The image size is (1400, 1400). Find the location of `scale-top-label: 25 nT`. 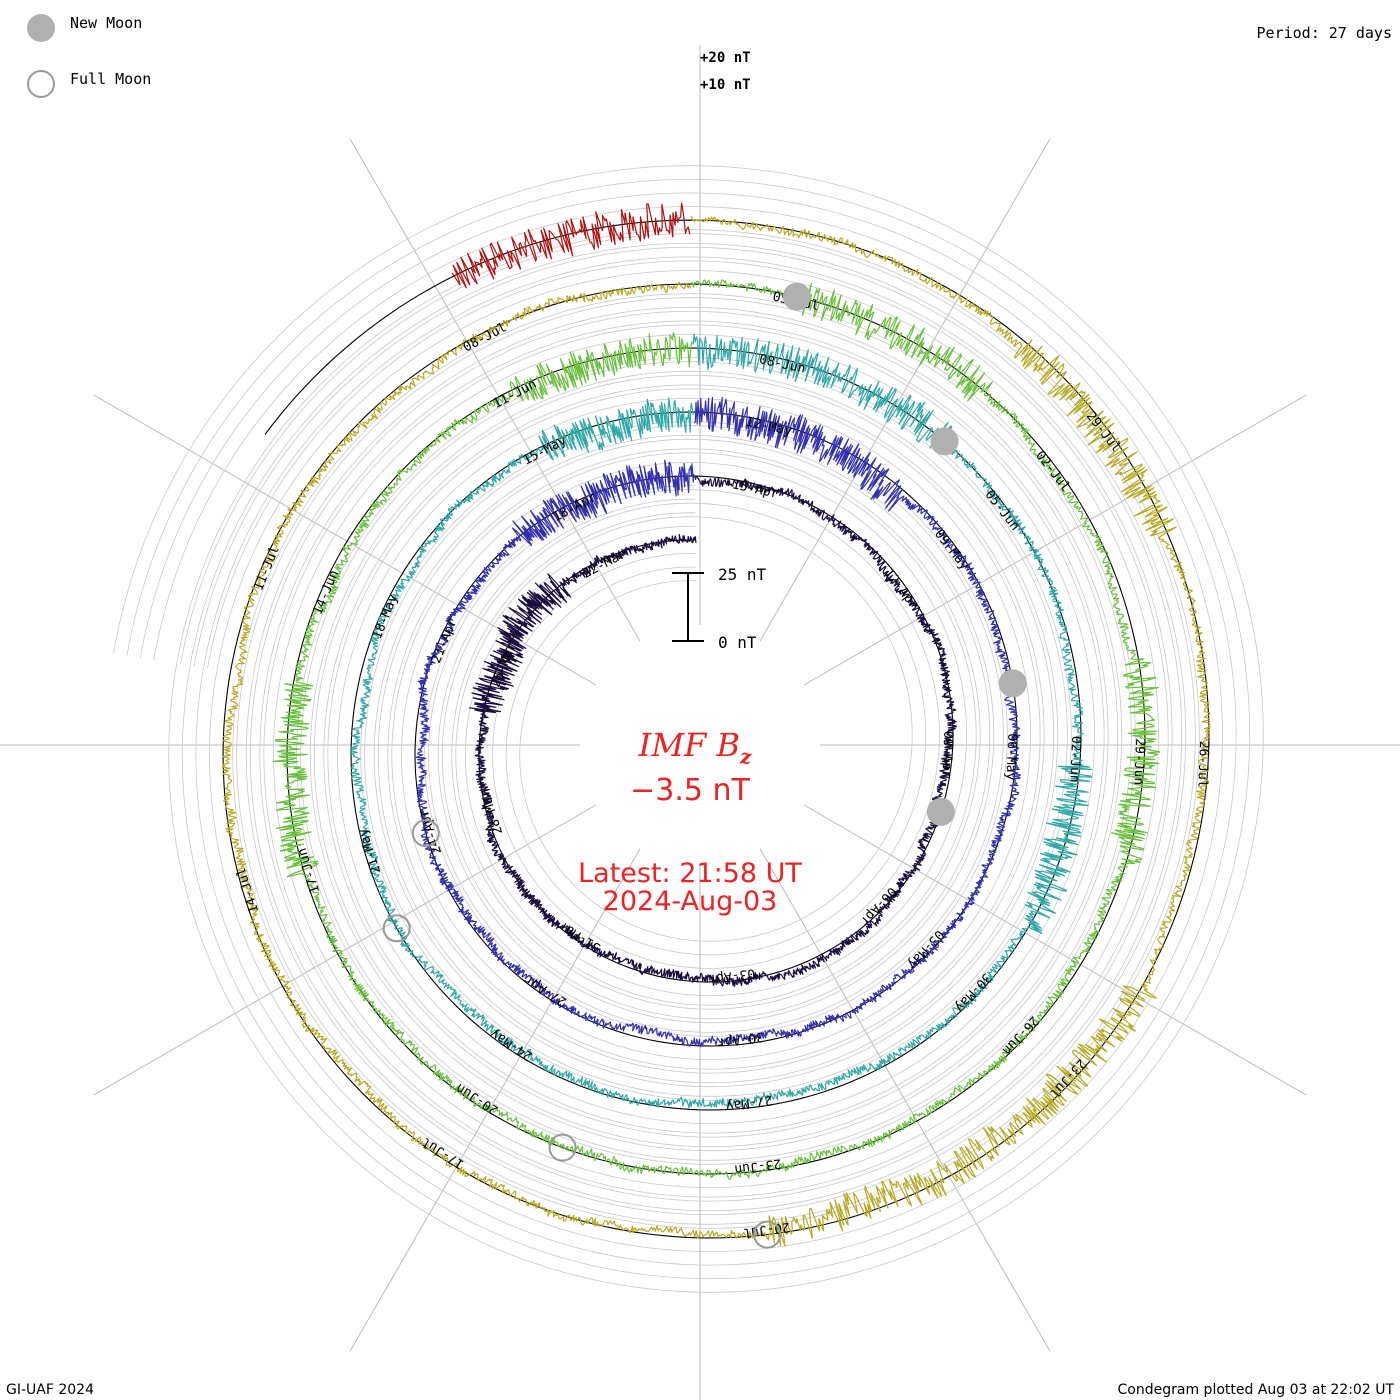

scale-top-label: 25 nT is located at coordinates (742, 574).